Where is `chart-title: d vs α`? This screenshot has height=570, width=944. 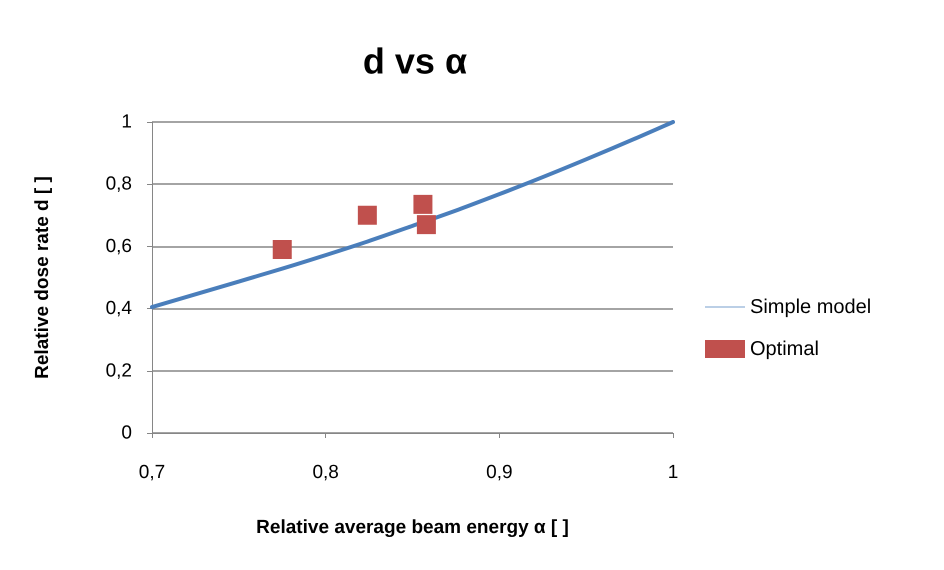
chart-title: d vs α is located at coordinates (415, 61).